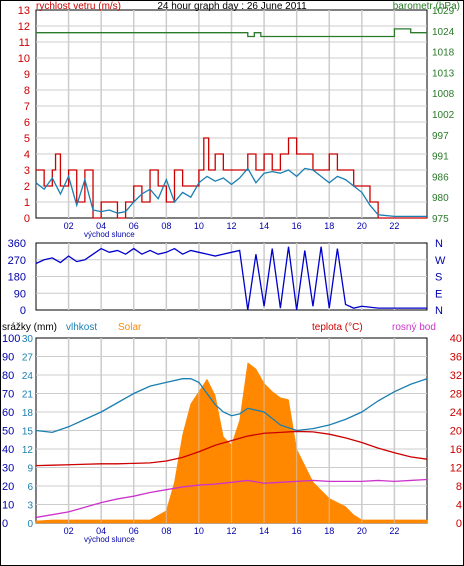 Image resolution: width=464 pixels, height=566 pixels. Describe the element at coordinates (440, 198) in the screenshot. I see `baro-y-tick: 980` at that location.